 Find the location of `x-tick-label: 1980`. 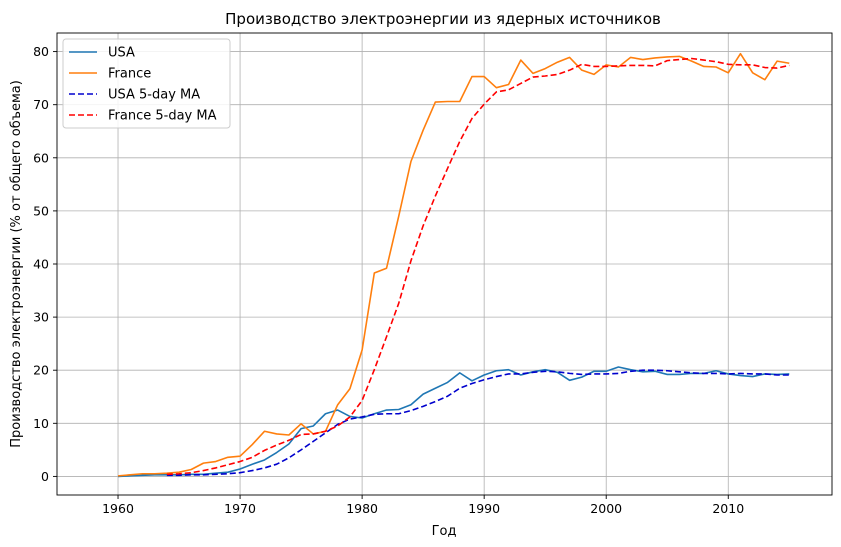

x-tick-label: 1980 is located at coordinates (362, 508).